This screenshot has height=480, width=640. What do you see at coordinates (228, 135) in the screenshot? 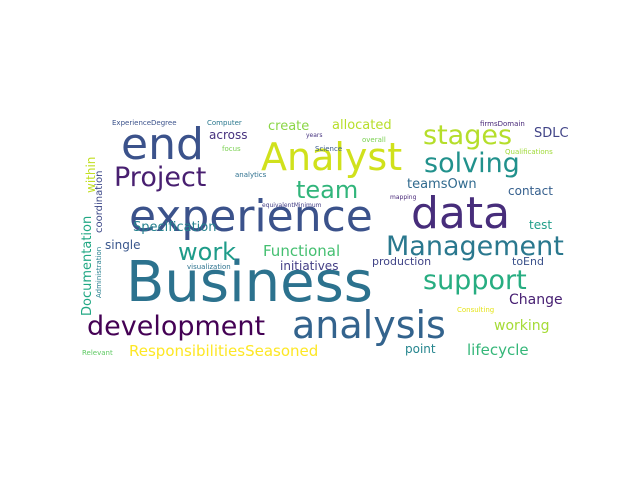
I see `word: across` at bounding box center [228, 135].